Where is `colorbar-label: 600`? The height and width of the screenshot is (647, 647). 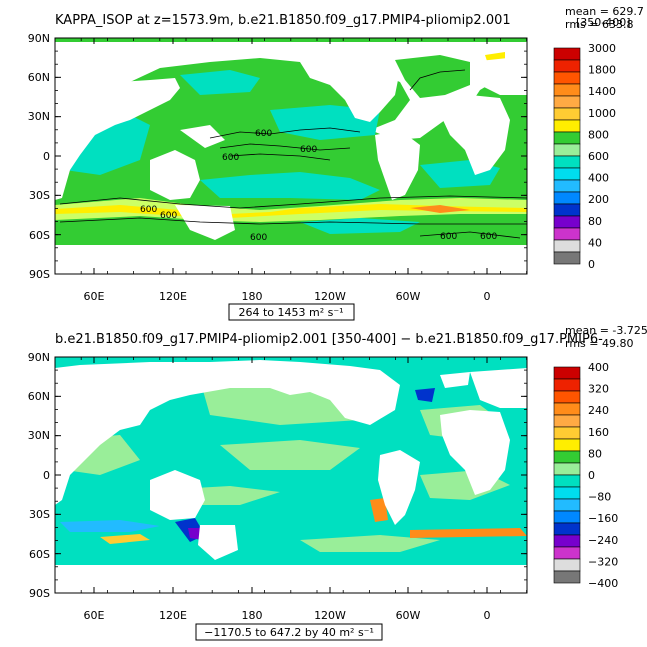 colorbar-label: 600 is located at coordinates (598, 156).